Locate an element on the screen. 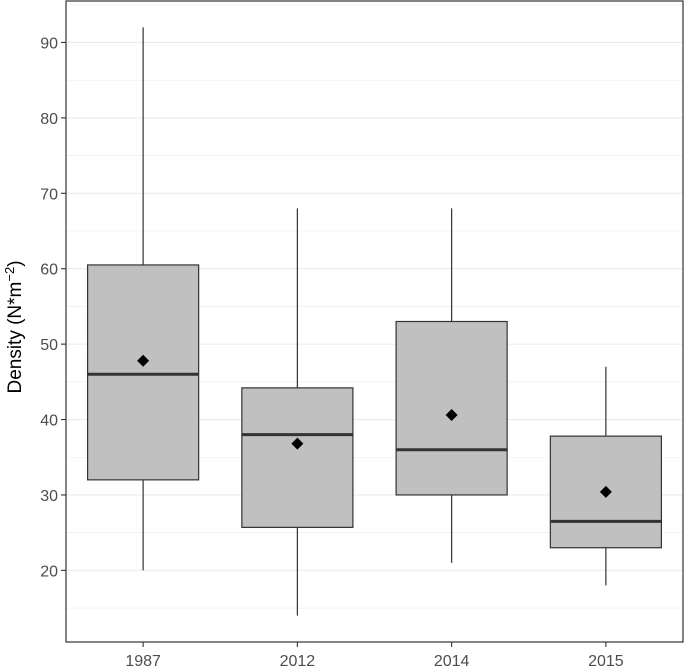  y-axis-title-main: Density (N*m is located at coordinates (15, 338).